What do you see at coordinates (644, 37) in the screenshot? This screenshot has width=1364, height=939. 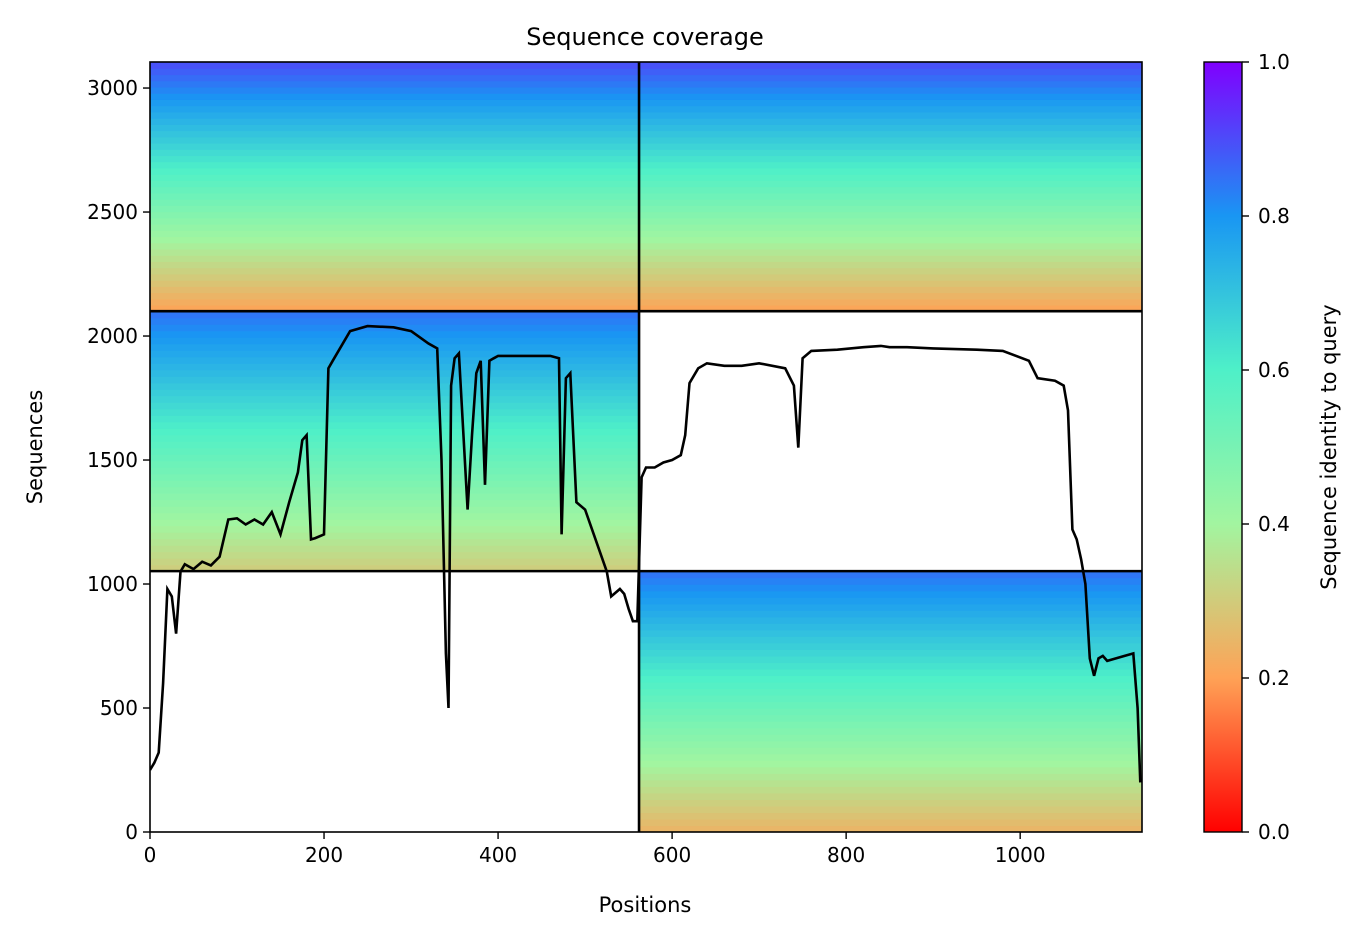 I see `chart-title: Sequence coverage` at bounding box center [644, 37].